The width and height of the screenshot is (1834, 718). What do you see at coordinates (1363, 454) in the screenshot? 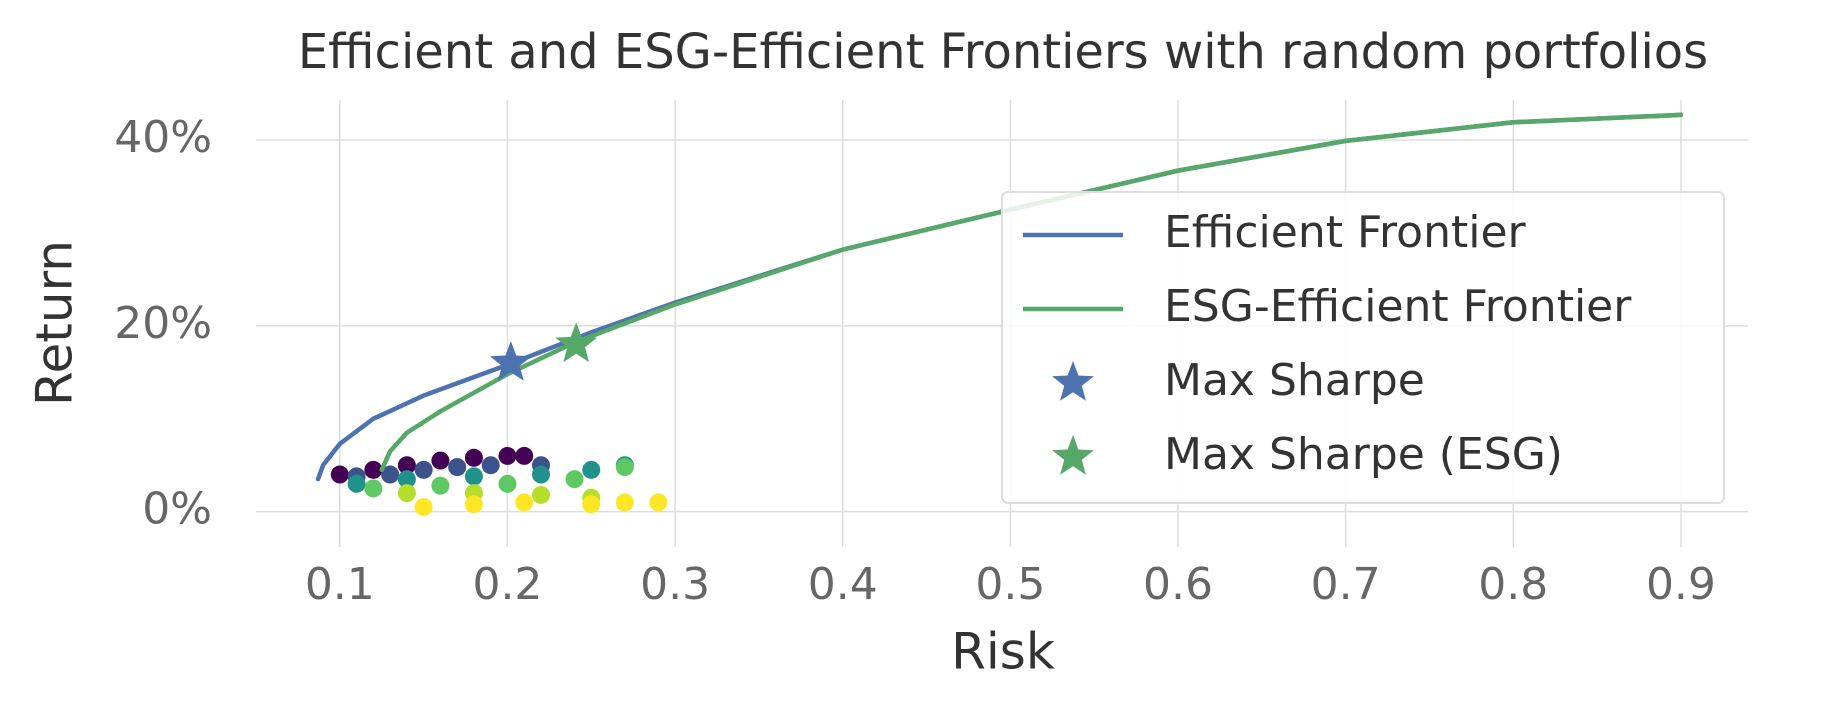
I see `legend-label: Max Sharpe (ESG)` at bounding box center [1363, 454].